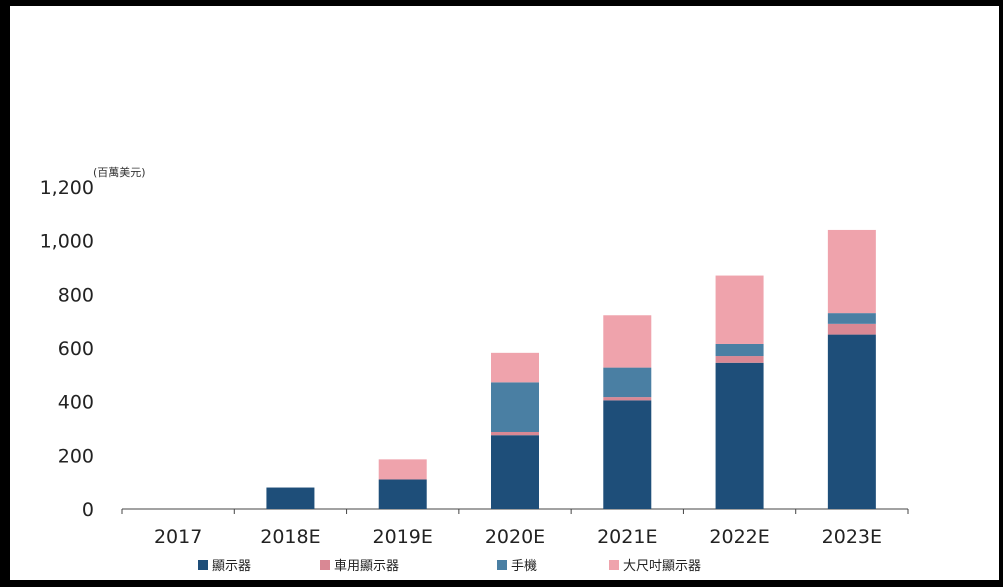  What do you see at coordinates (739, 537) in the screenshot?
I see `x-tick-label: 2022E` at bounding box center [739, 537].